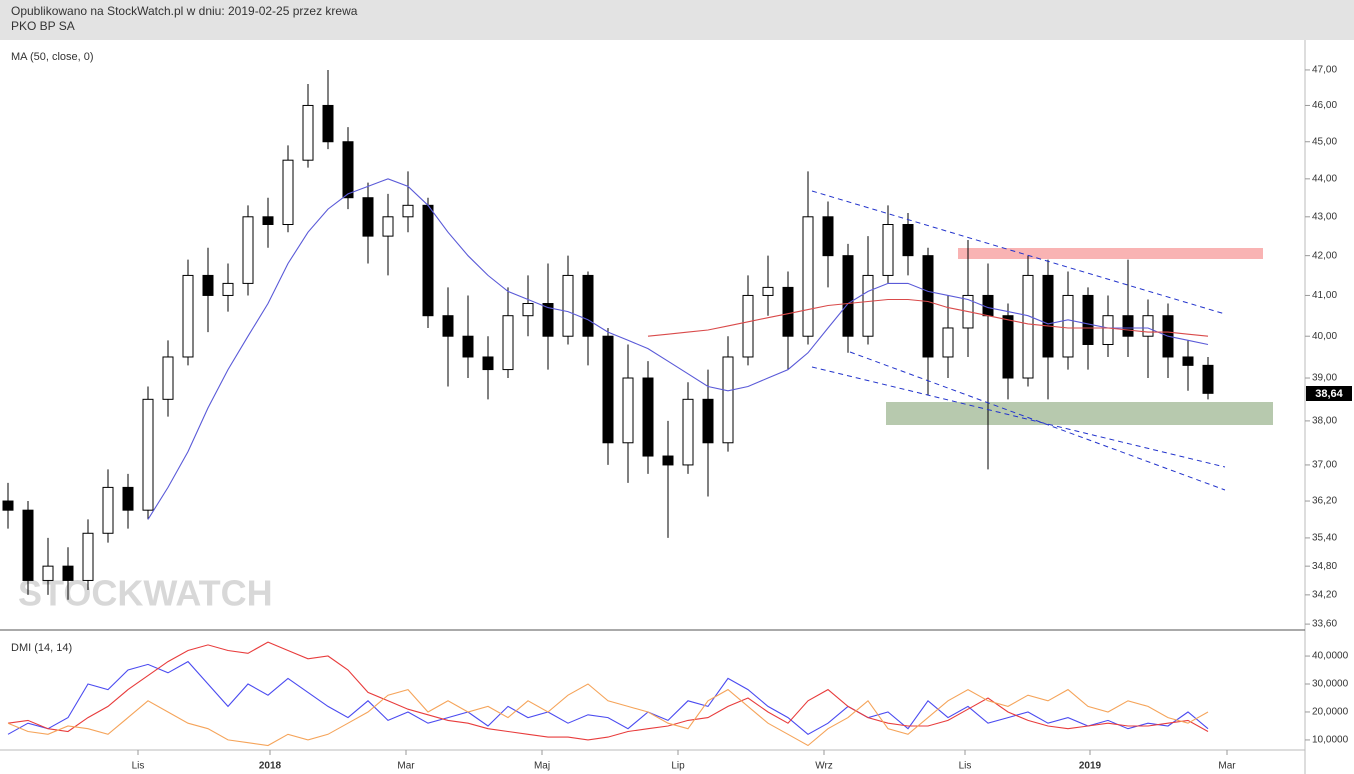 The height and width of the screenshot is (774, 1354). What do you see at coordinates (1324, 538) in the screenshot?
I see `y-tick-label: 35,40` at bounding box center [1324, 538].